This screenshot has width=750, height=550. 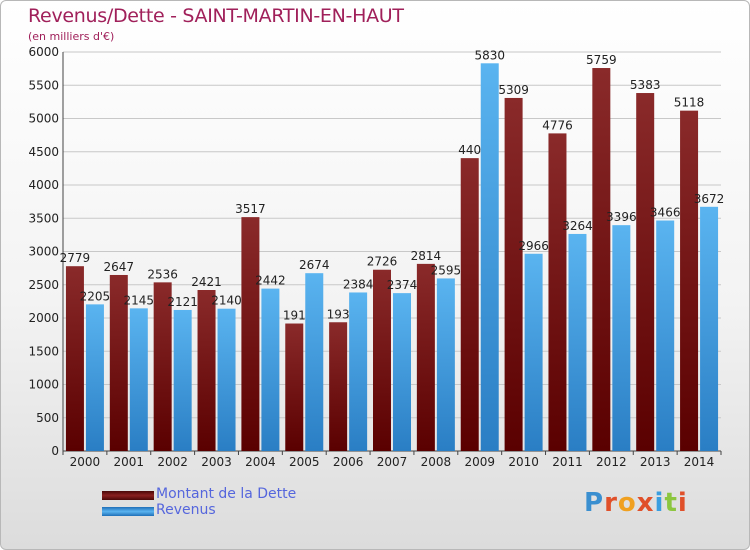 What do you see at coordinates (557, 125) in the screenshot?
I see `data-label-debt: 4776` at bounding box center [557, 125].